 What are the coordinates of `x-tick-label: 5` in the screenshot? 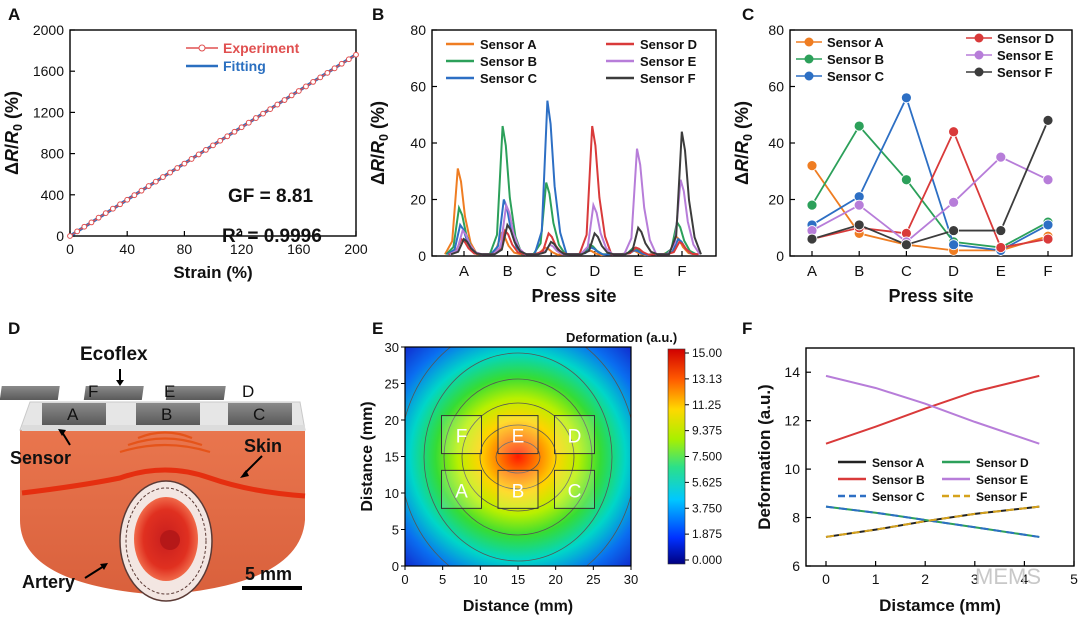 It's located at (442, 579).